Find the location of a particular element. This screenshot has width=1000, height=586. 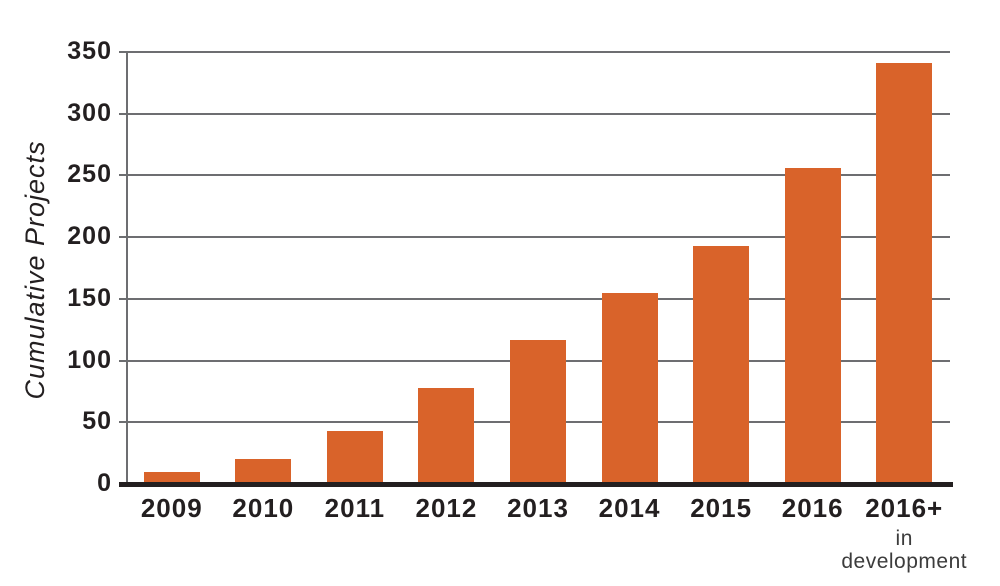

bar-2014 is located at coordinates (629, 388).